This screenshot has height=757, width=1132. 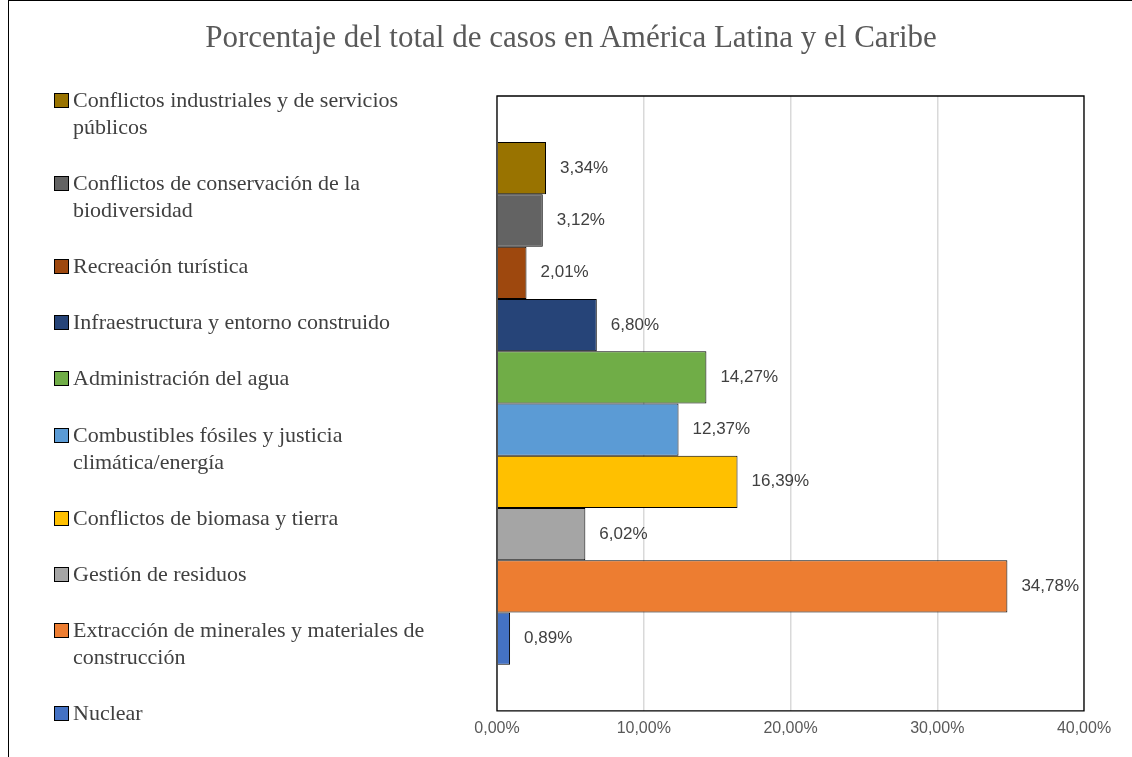 What do you see at coordinates (584, 167) in the screenshot?
I see `data-label: 3,34%` at bounding box center [584, 167].